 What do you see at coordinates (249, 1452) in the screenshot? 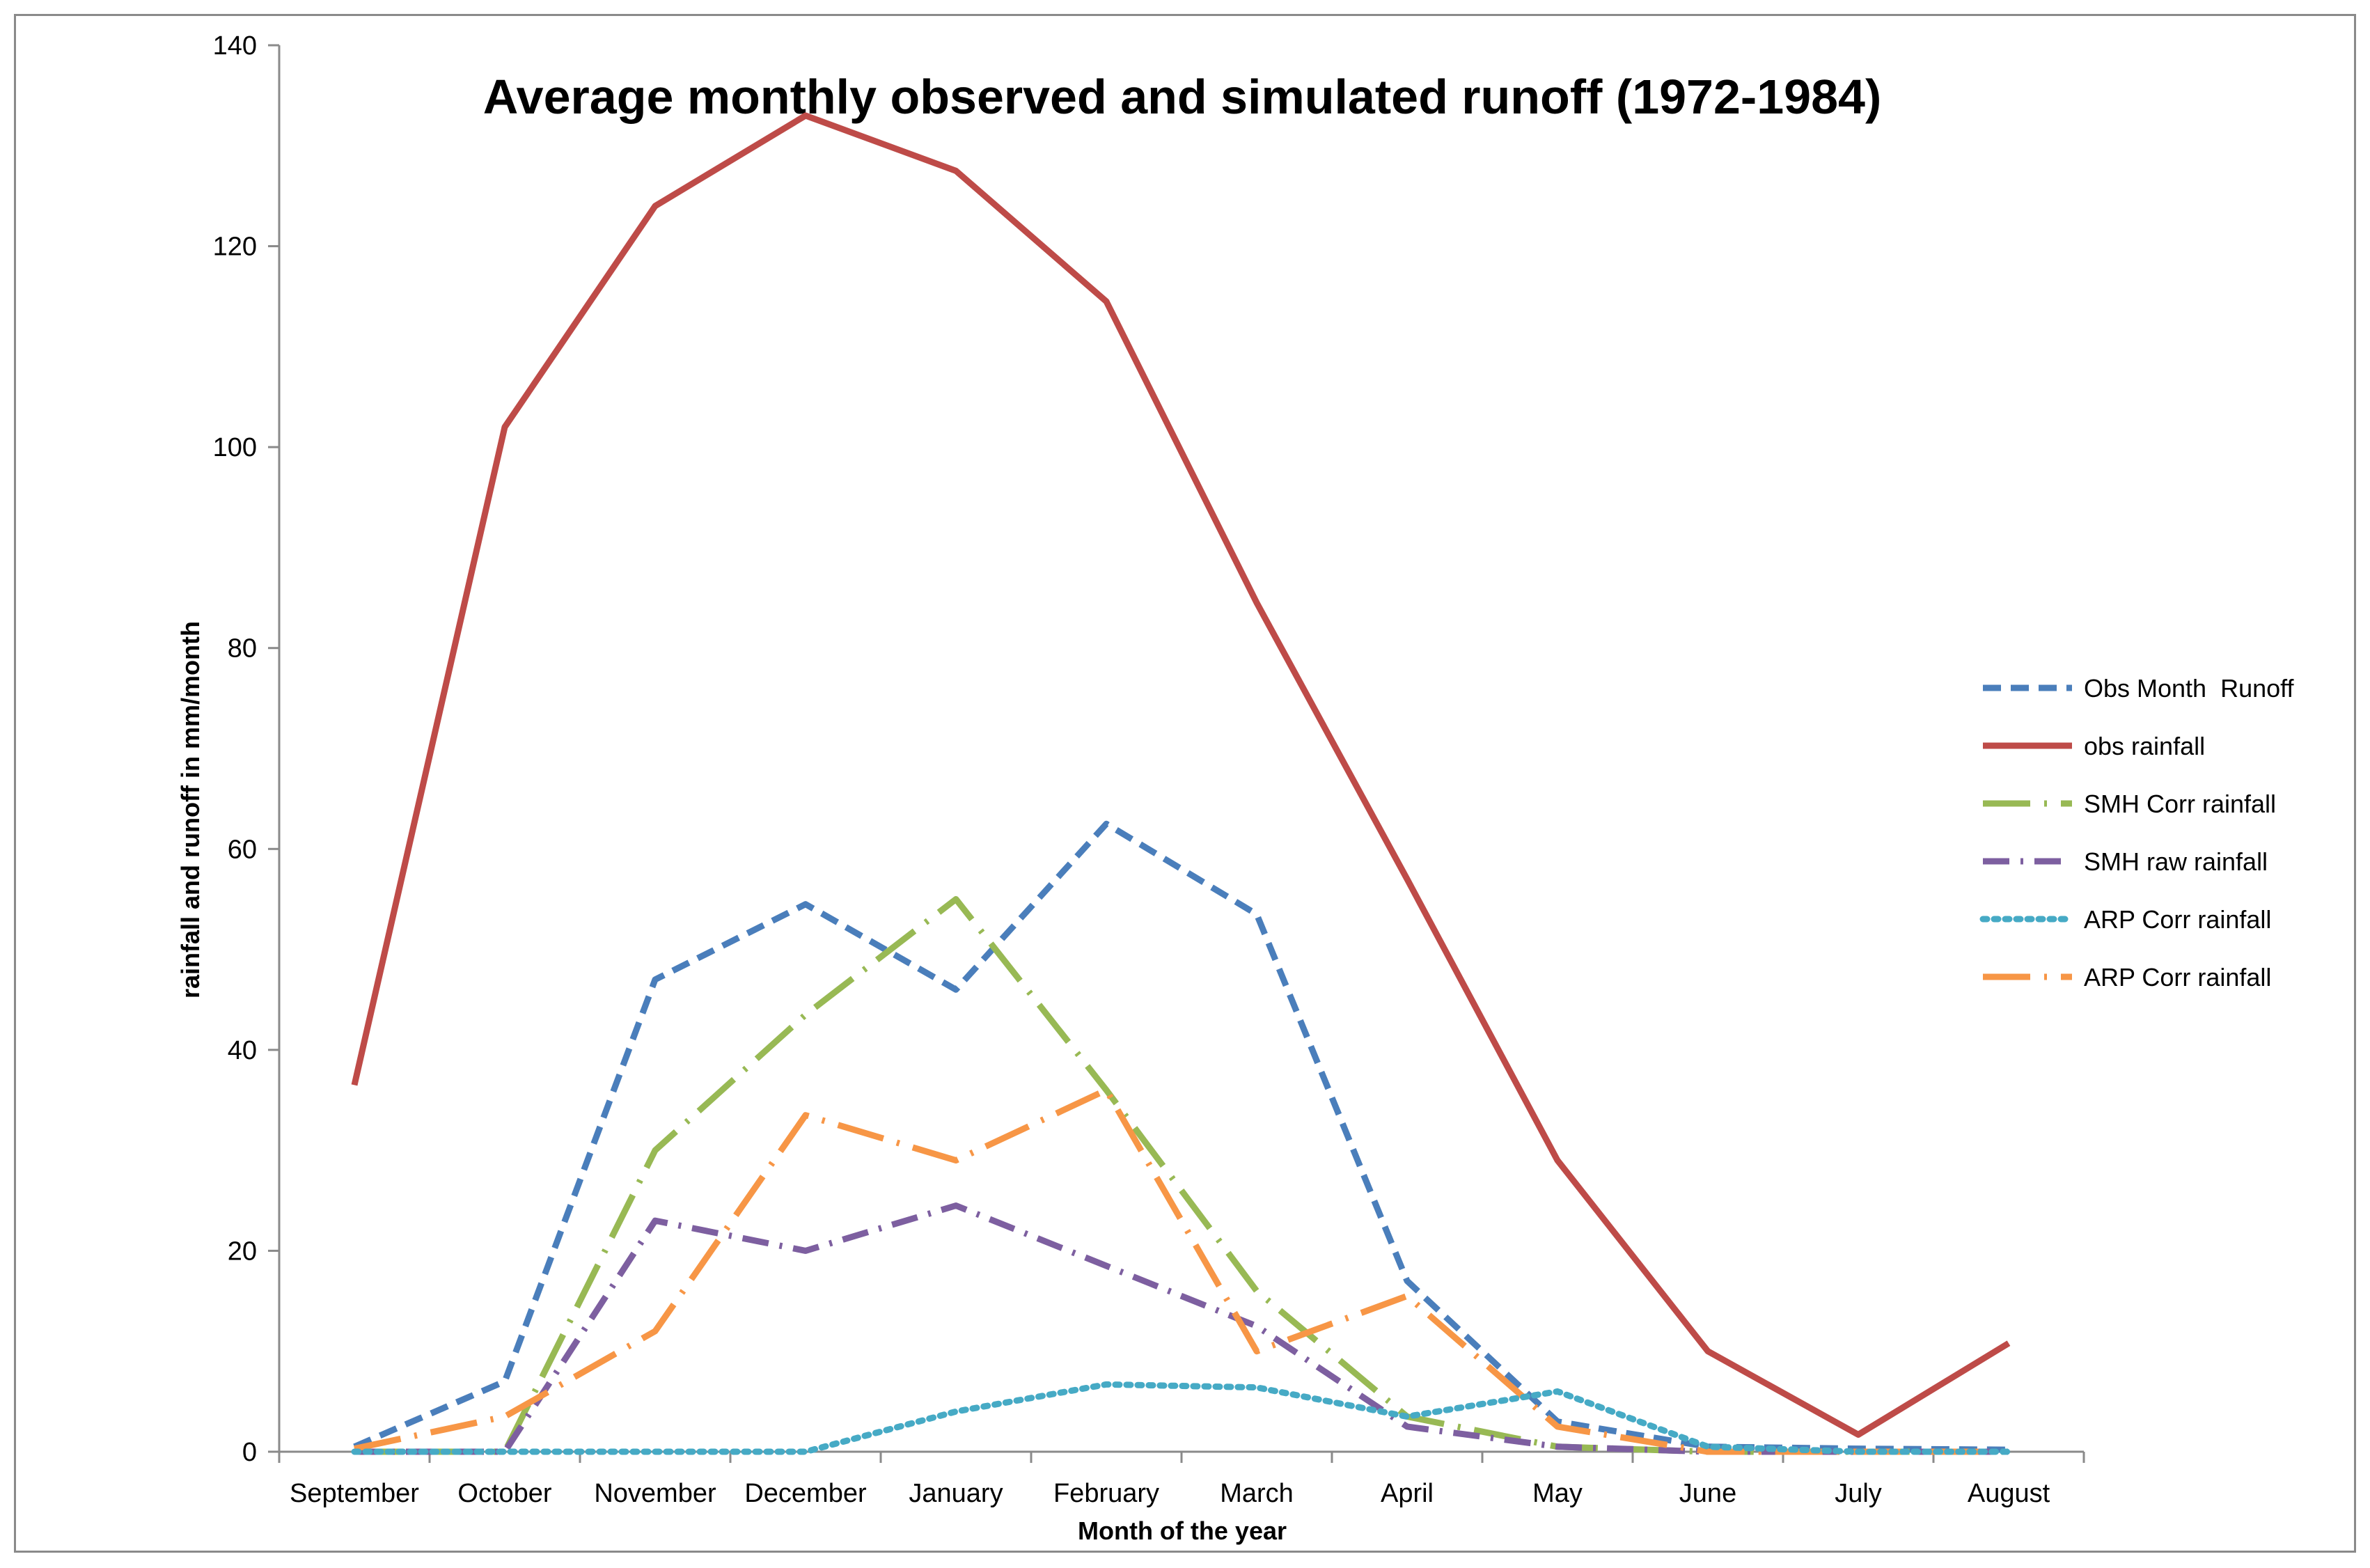
I see `y-tick-label: 0` at bounding box center [249, 1452].